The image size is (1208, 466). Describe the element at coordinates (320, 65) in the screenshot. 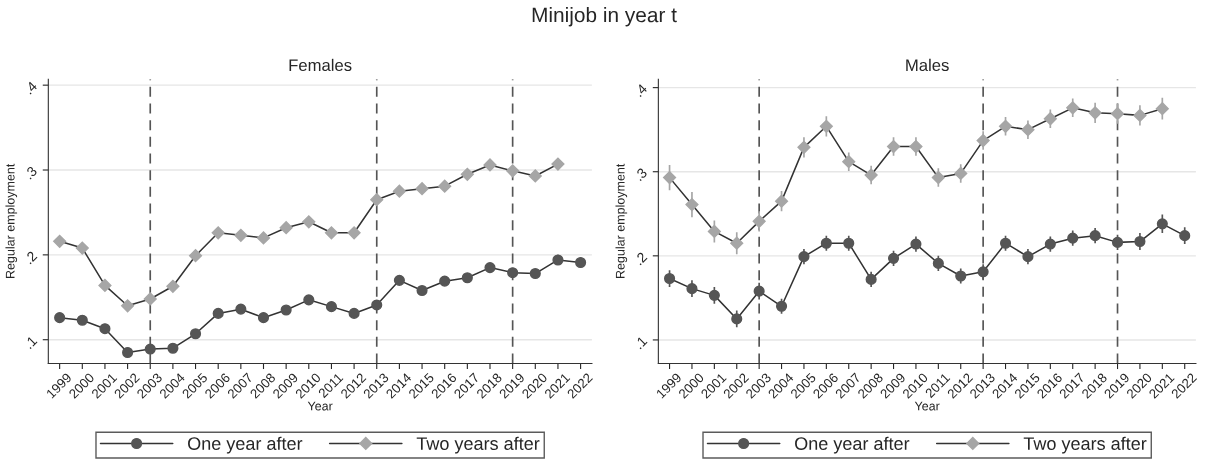

I see `chart-title: Females` at that location.